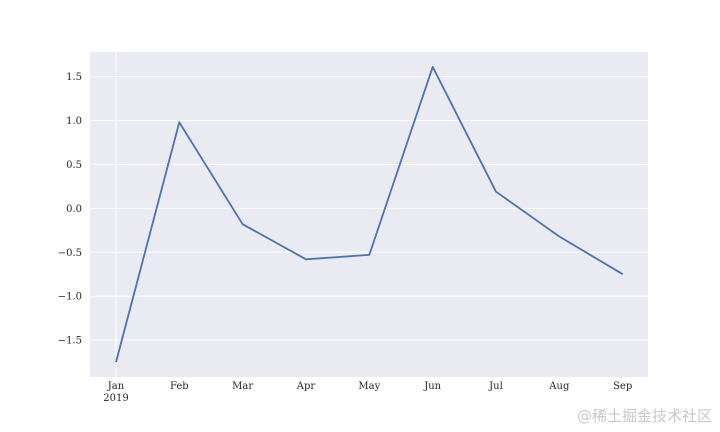 The image size is (720, 432). Describe the element at coordinates (644, 416) in the screenshot. I see `watermark: @稀土掘金技术社区` at that location.